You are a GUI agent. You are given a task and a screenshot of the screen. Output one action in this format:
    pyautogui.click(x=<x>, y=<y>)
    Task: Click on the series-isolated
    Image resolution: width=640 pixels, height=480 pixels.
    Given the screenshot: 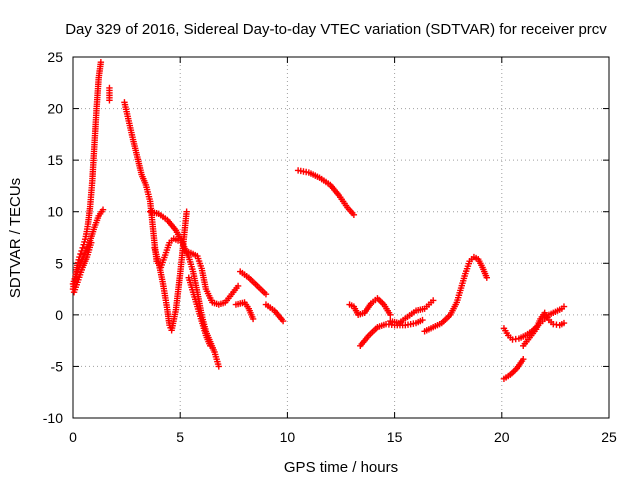 What is the action you would take?
    pyautogui.click(x=109, y=94)
    